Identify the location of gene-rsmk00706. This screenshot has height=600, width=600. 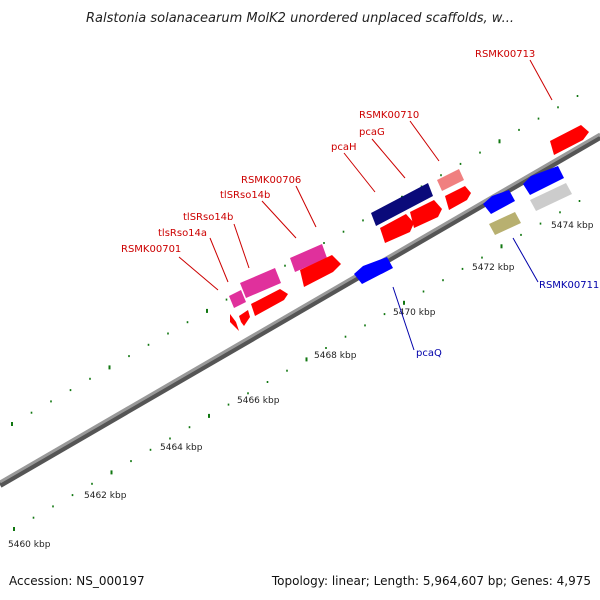
(308, 258).